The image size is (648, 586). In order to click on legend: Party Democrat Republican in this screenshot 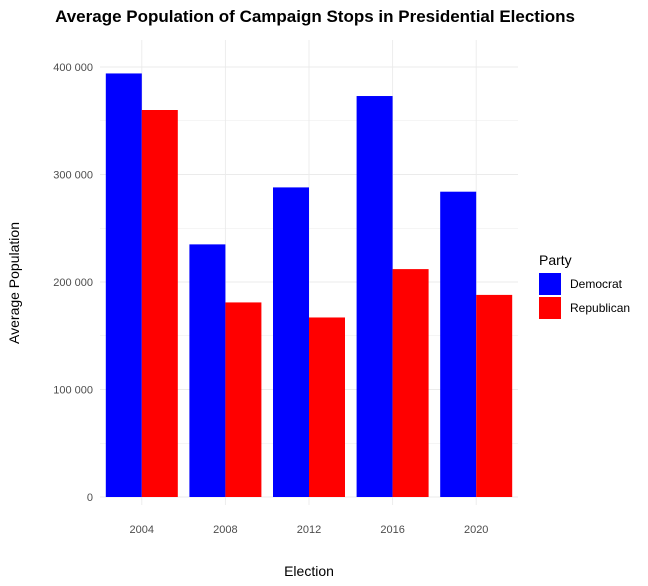, I will do `click(584, 285)`.